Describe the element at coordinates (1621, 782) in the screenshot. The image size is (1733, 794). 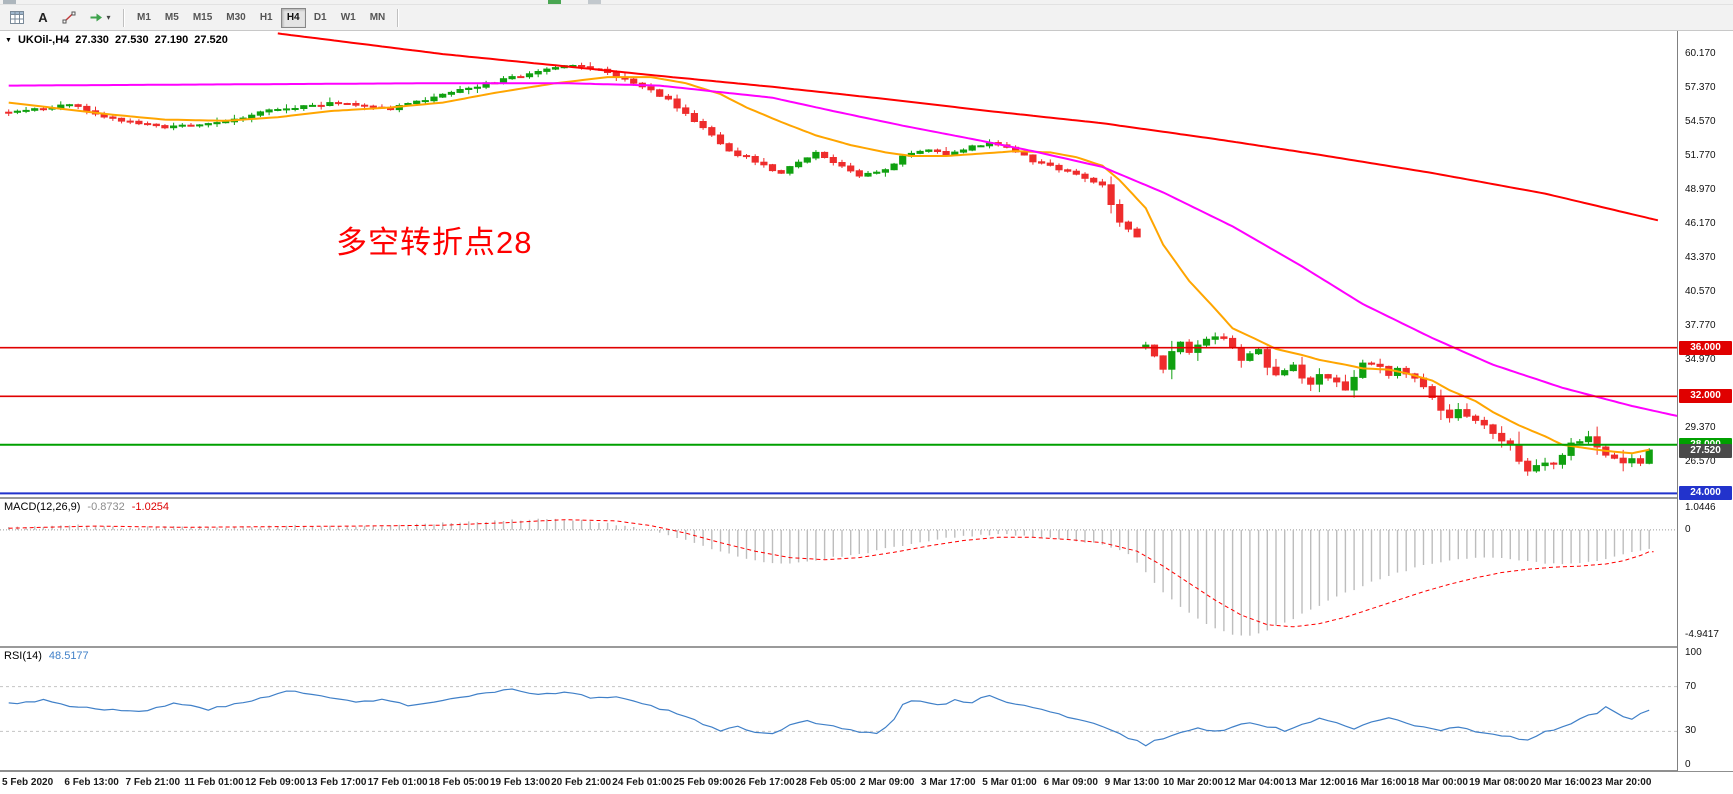
I see `time-axis-label: 23 Mar 20:00` at that location.